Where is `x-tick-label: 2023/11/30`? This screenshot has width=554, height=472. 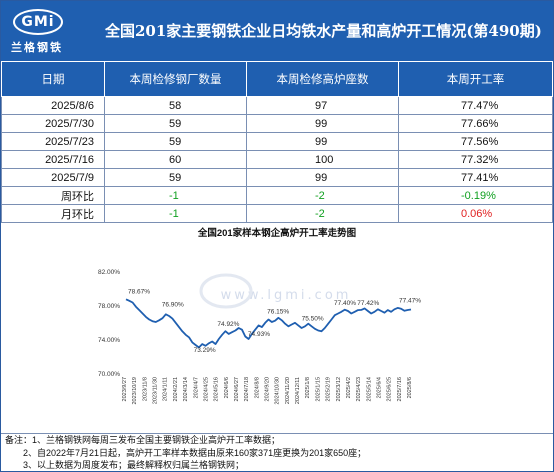 x-tick-label: 2023/11/30 is located at coordinates (156, 390).